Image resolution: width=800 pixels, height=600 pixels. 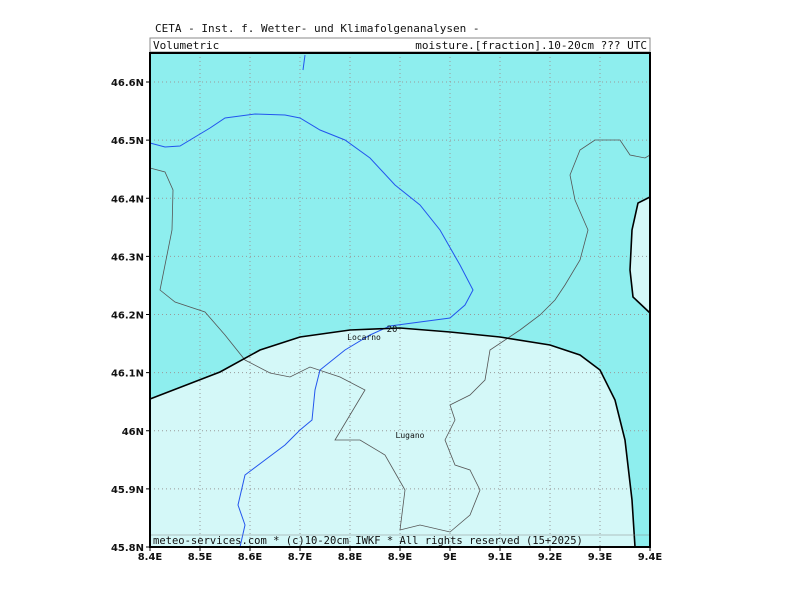 I want to click on y-tick-label: 45.9N, so click(x=127, y=490).